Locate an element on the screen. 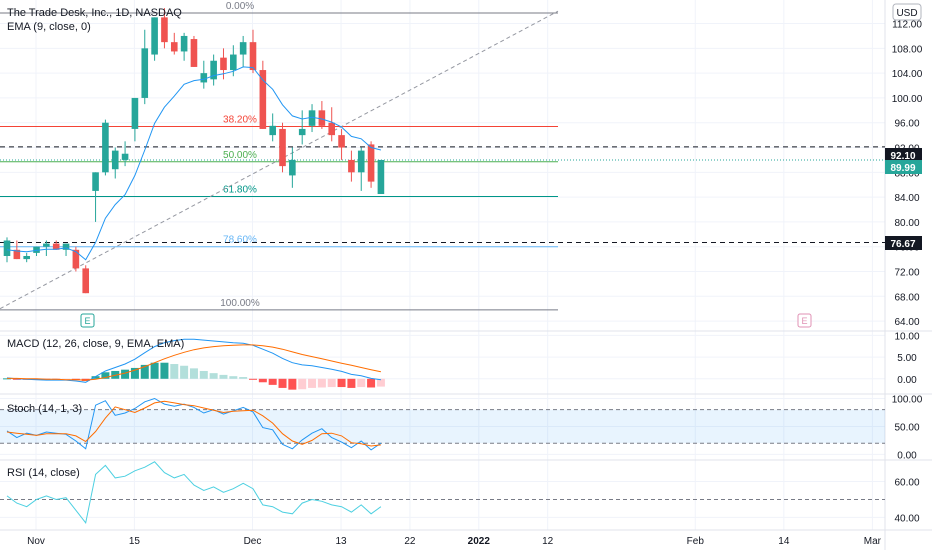 The width and height of the screenshot is (932, 550). main-axis-tick-label: 112.00 is located at coordinates (907, 25).